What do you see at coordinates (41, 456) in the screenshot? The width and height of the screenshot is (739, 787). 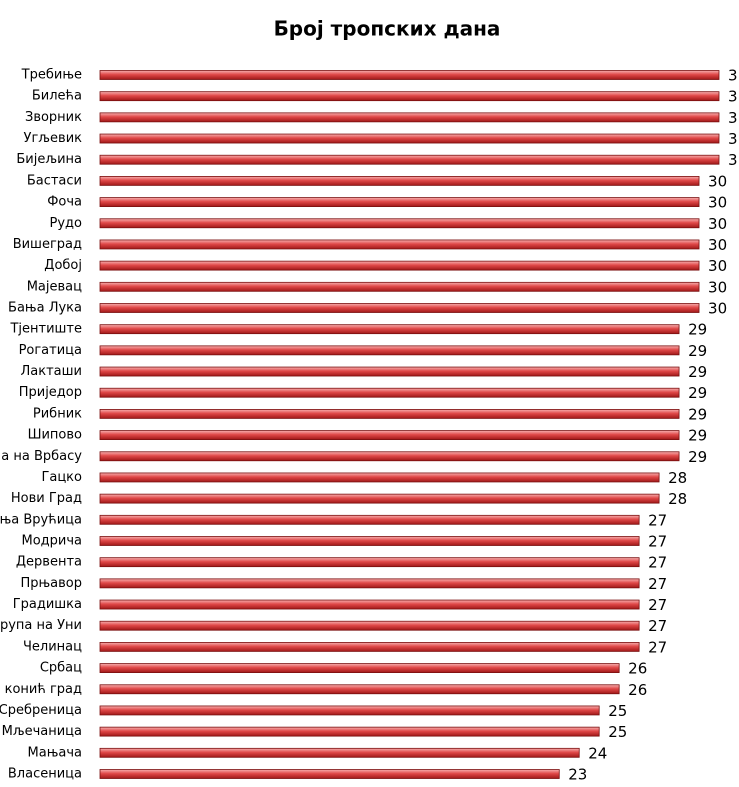 I see `y-tick-label: а на Врбасу` at bounding box center [41, 456].